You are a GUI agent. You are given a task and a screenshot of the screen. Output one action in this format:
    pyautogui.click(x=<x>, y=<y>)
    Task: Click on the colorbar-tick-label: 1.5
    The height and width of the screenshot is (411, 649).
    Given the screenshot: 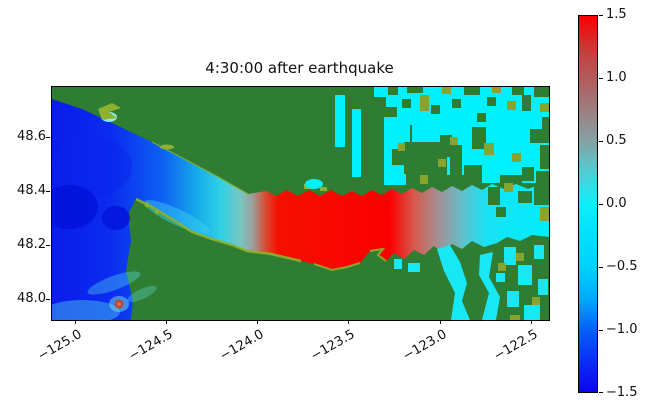 What is the action you would take?
    pyautogui.click(x=616, y=14)
    